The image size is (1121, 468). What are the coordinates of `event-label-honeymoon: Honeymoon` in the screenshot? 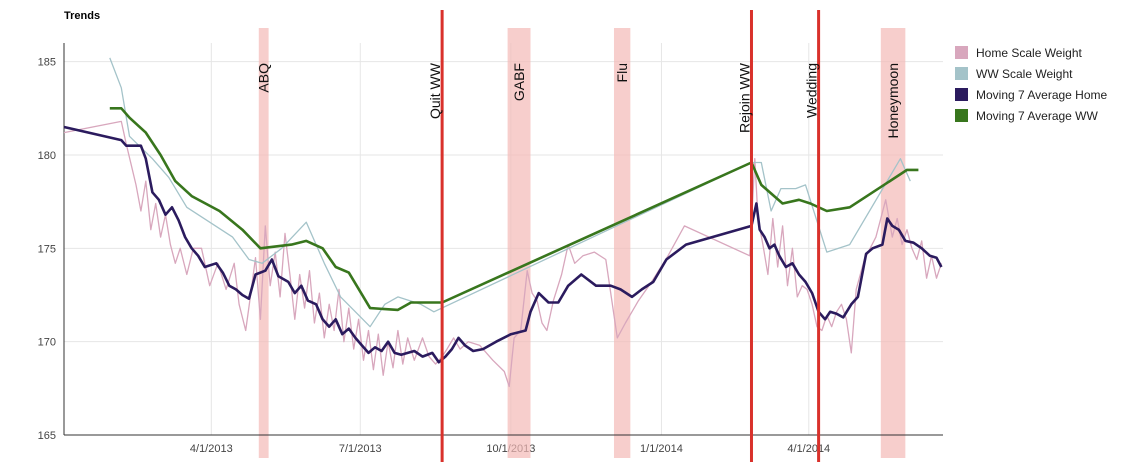 It's located at (893, 101).